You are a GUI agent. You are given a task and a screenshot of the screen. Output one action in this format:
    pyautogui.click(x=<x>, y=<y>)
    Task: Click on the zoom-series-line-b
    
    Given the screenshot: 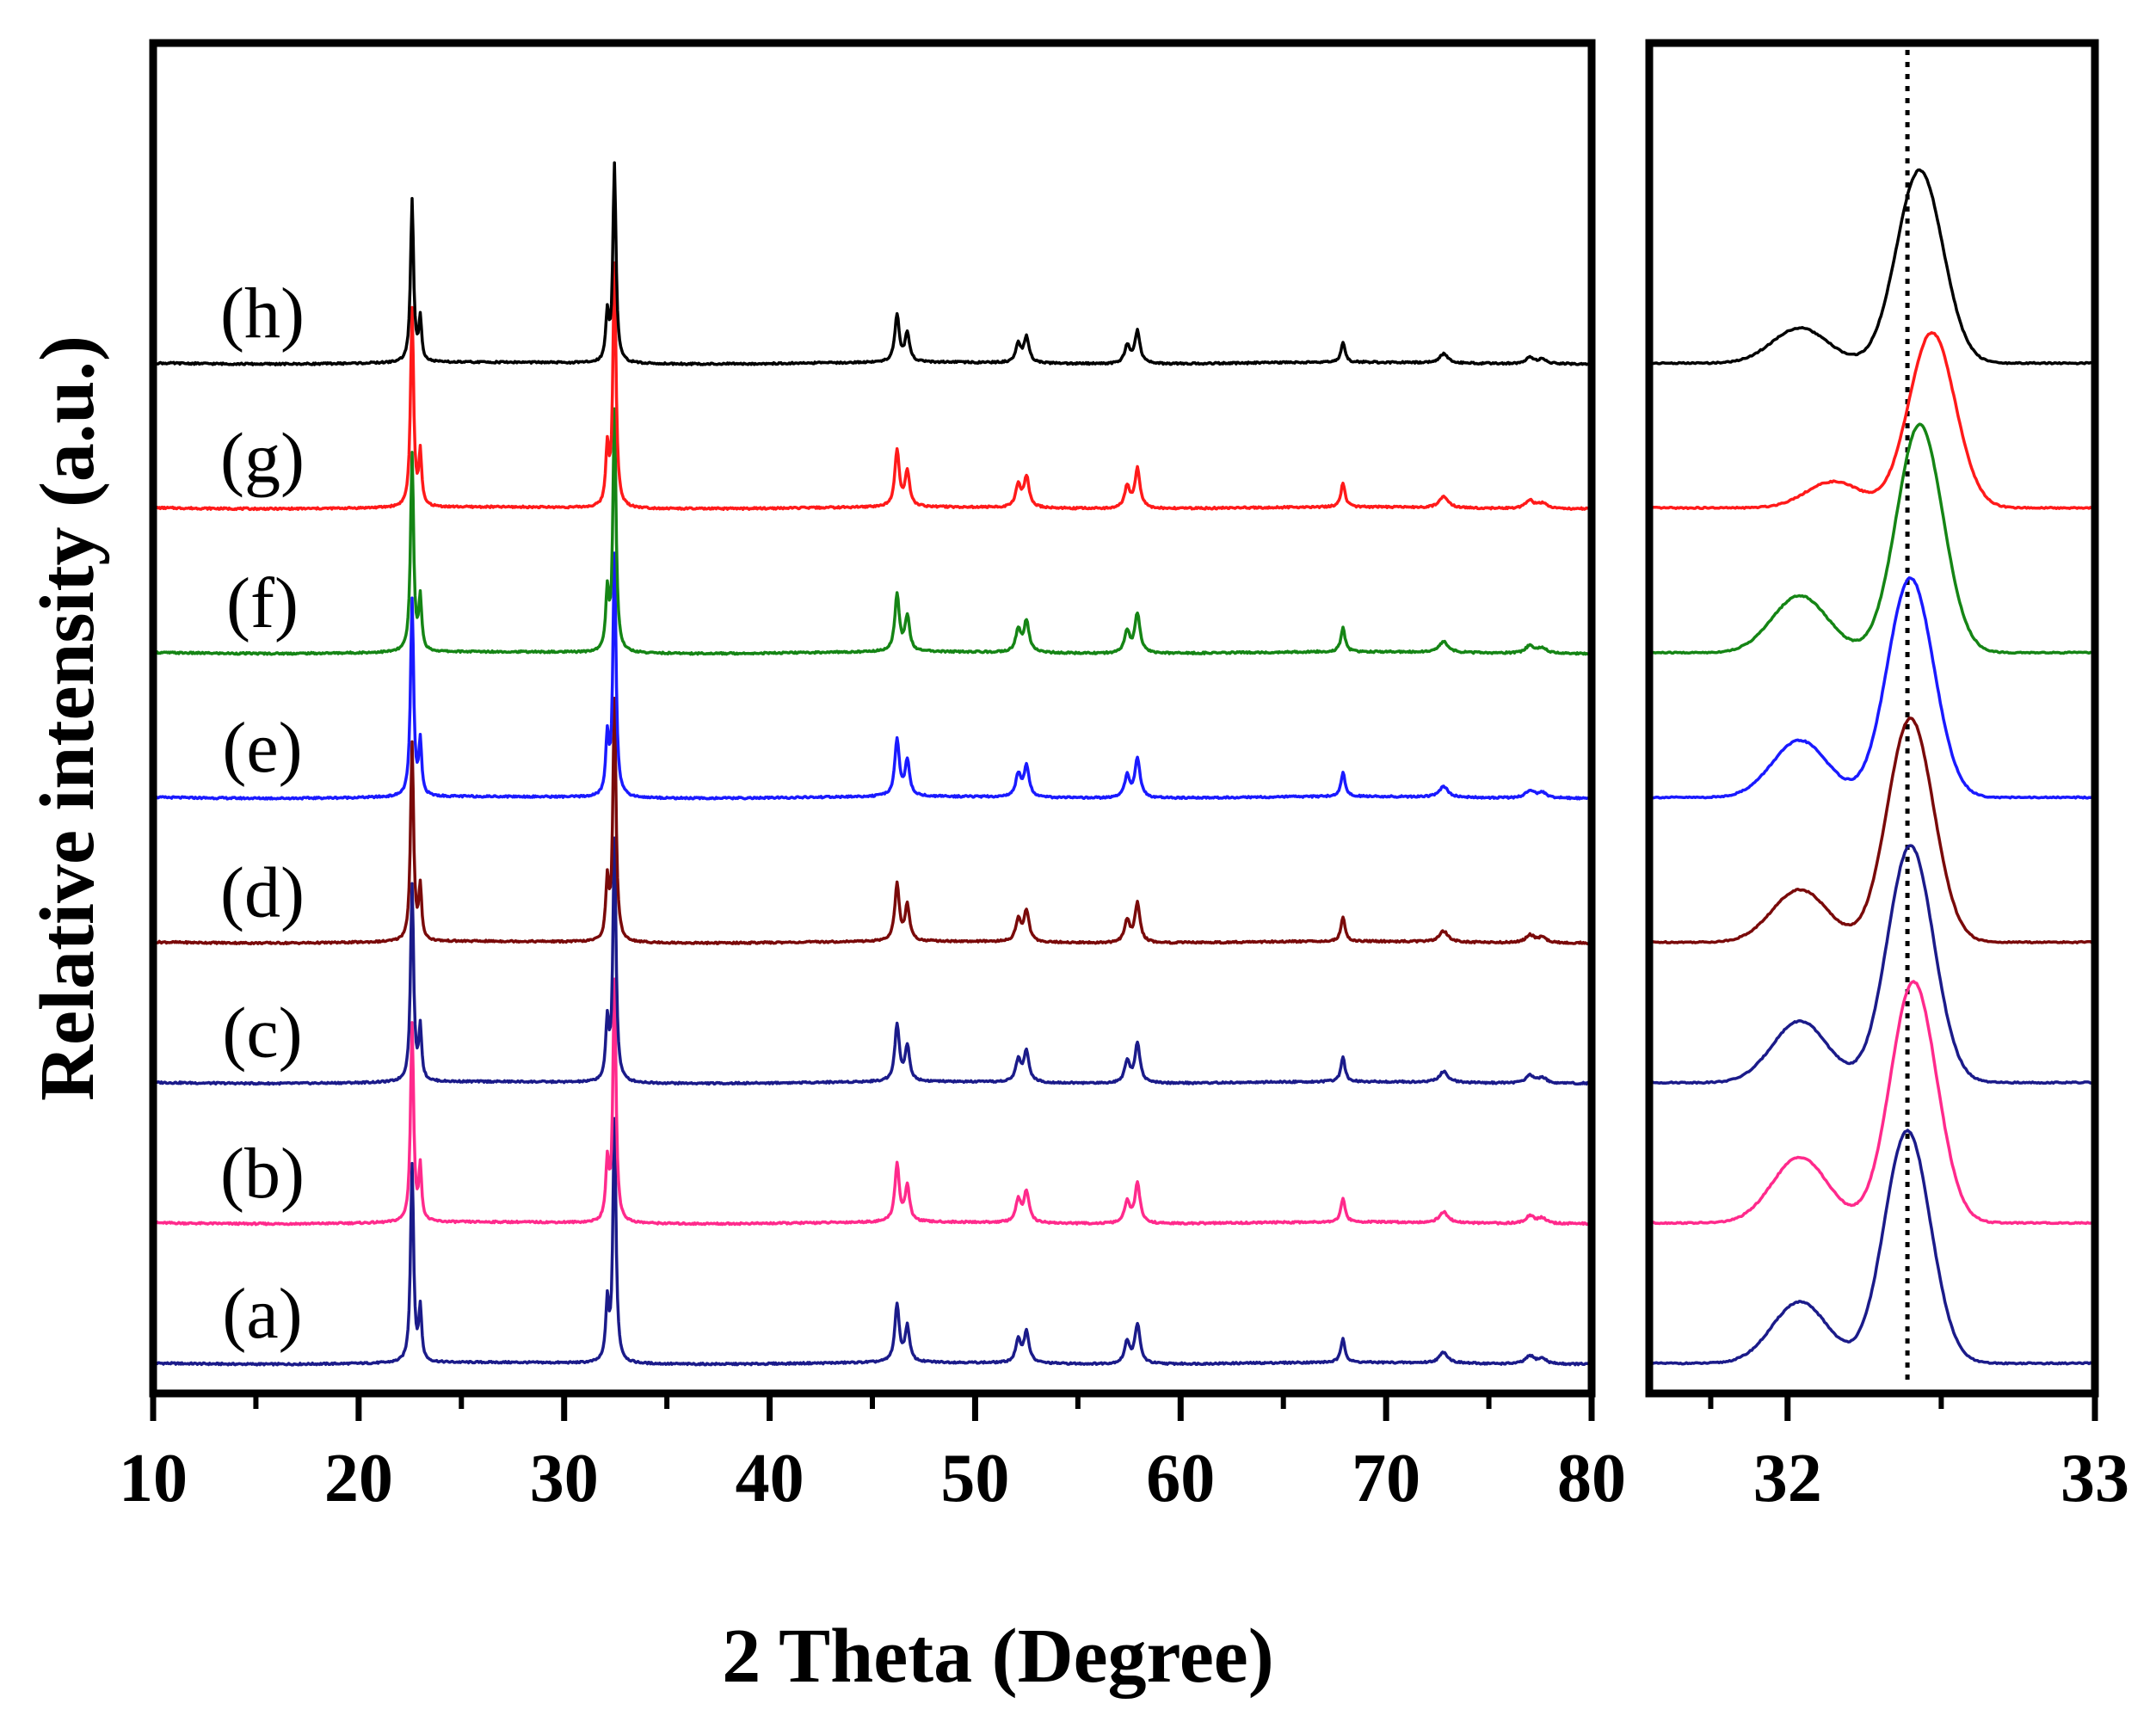 What is the action you would take?
    pyautogui.click(x=1872, y=1103)
    